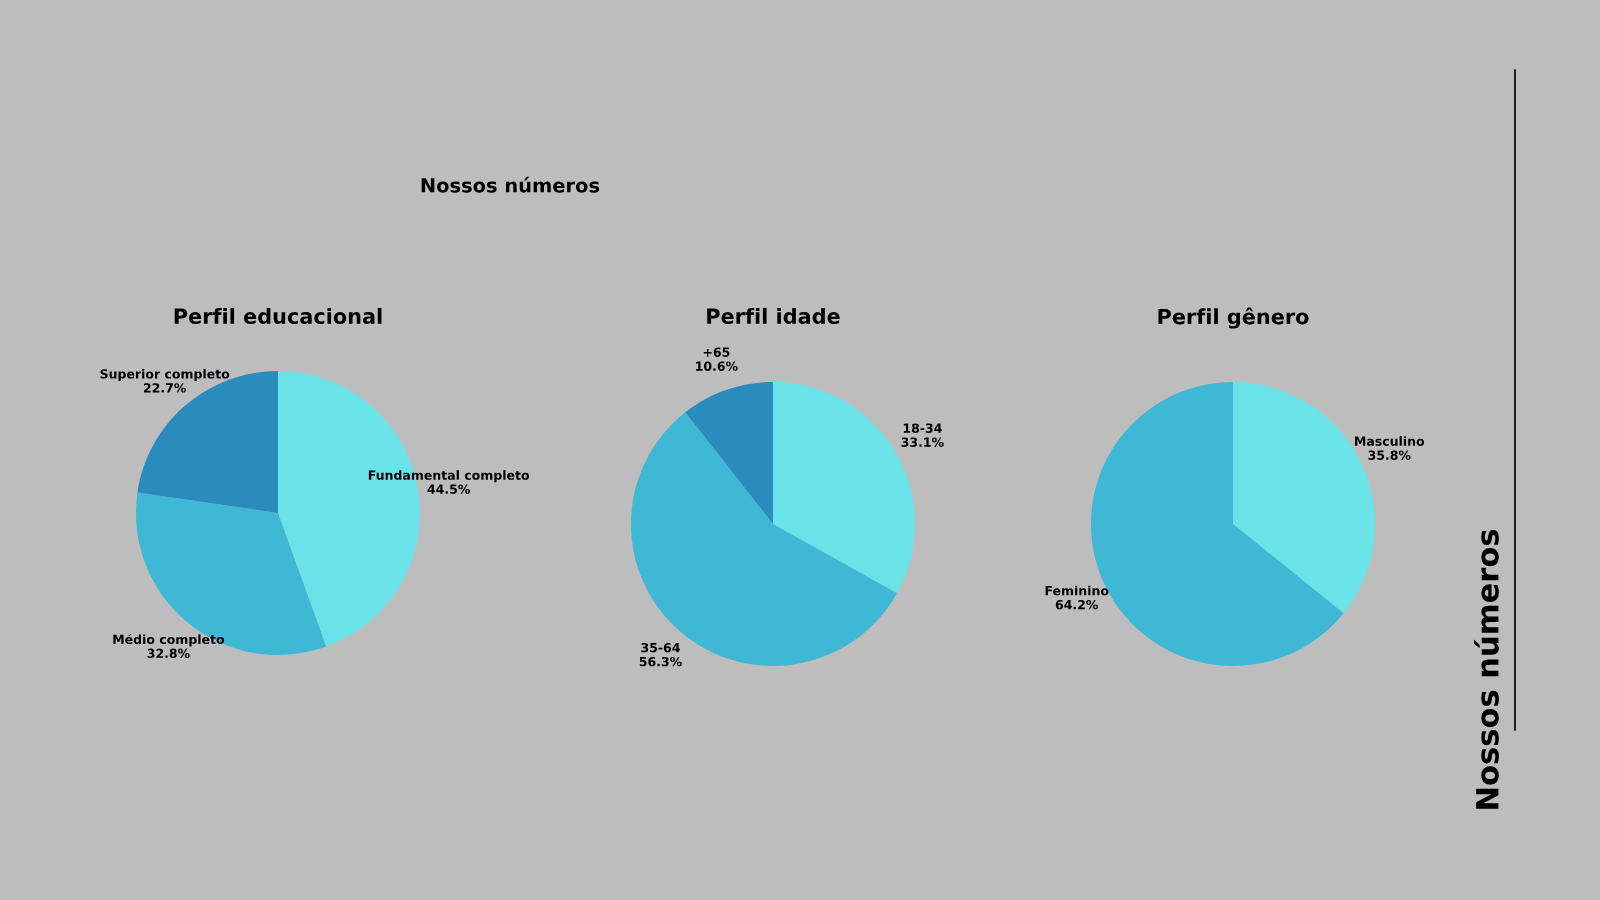 The height and width of the screenshot is (900, 1600). Describe the element at coordinates (716, 352) in the screenshot. I see `slice-label: +65` at that location.